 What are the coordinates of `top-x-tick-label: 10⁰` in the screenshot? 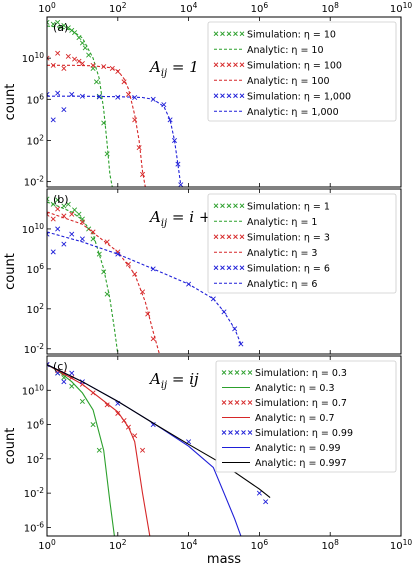 It's located at (47, 8).